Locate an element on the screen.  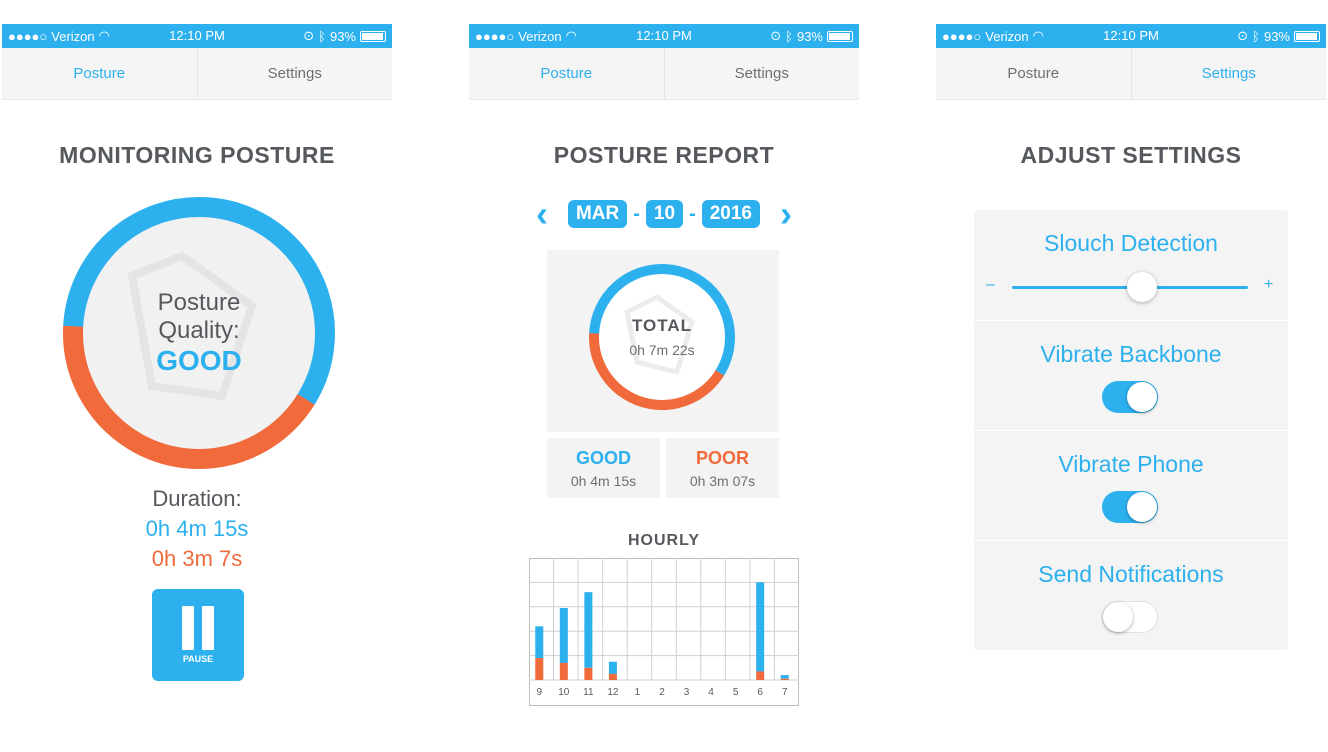
setting-label: Send Notifications is located at coordinates (1131, 574).